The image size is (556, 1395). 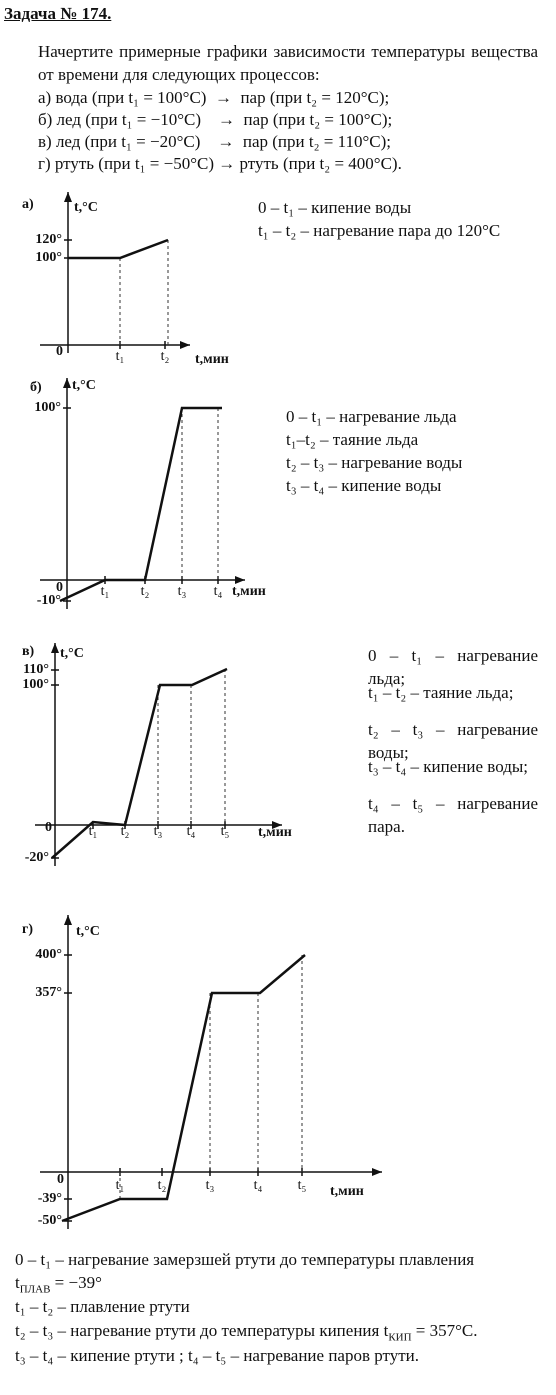 I want to click on y-tick-label: -50°, so click(x=50, y=1220).